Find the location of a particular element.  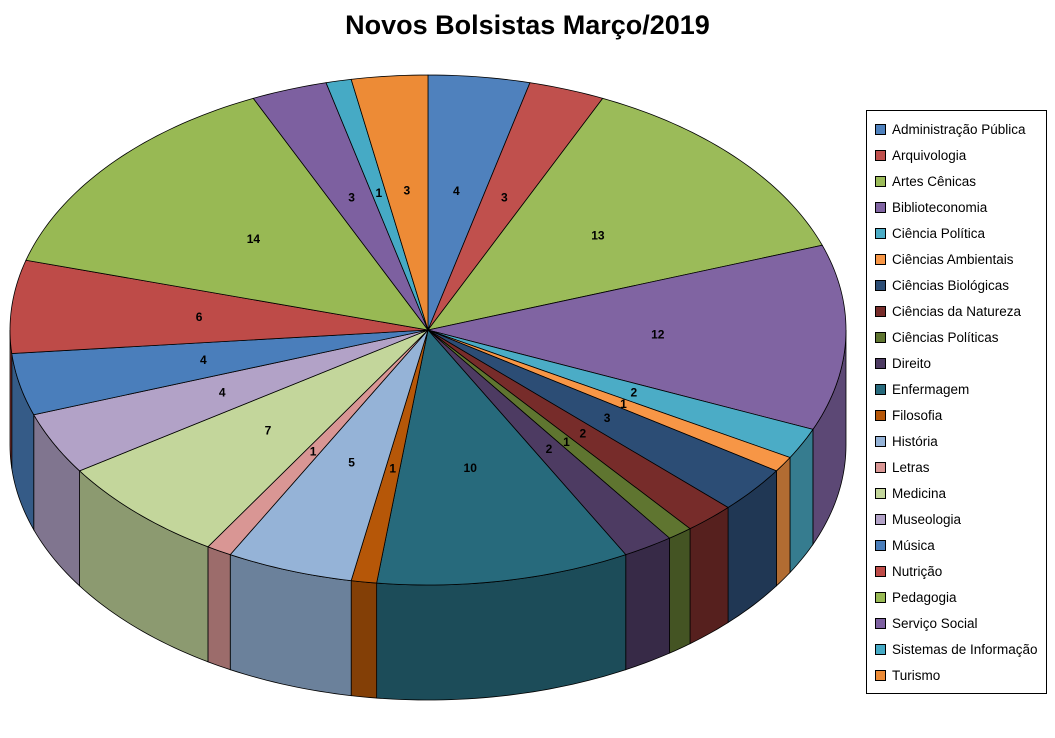

pie-slice-administração-pública is located at coordinates (479, 202).